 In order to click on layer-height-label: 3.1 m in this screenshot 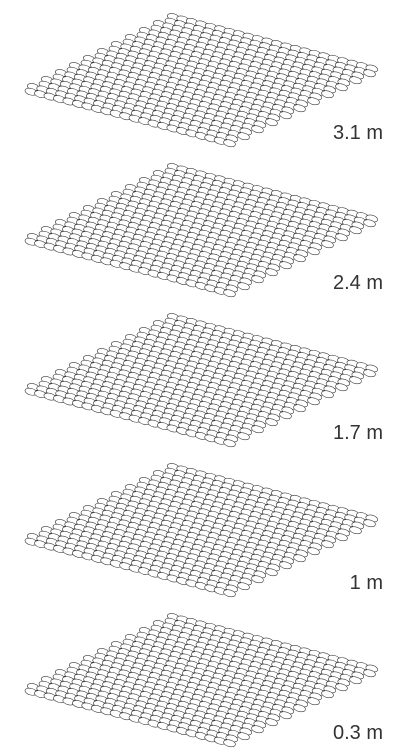, I will do `click(358, 133)`.